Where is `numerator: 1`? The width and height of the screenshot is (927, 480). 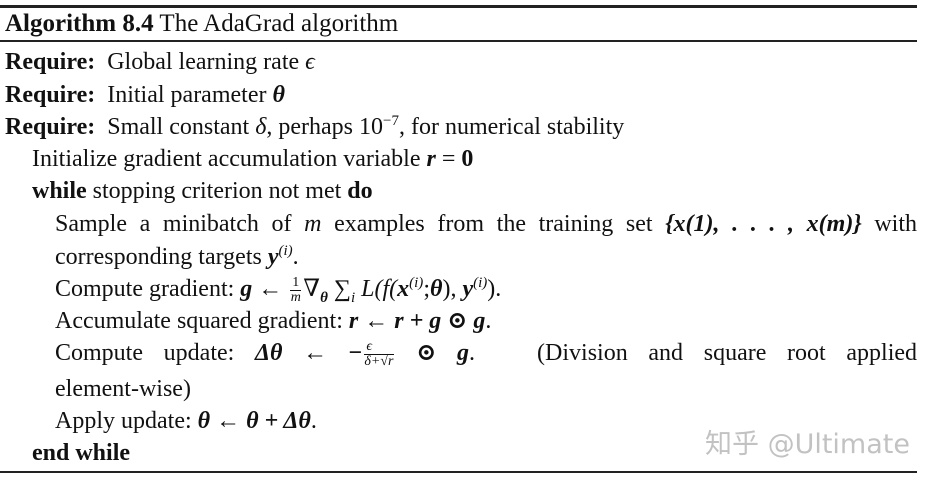
numerator: 1 is located at coordinates (296, 282).